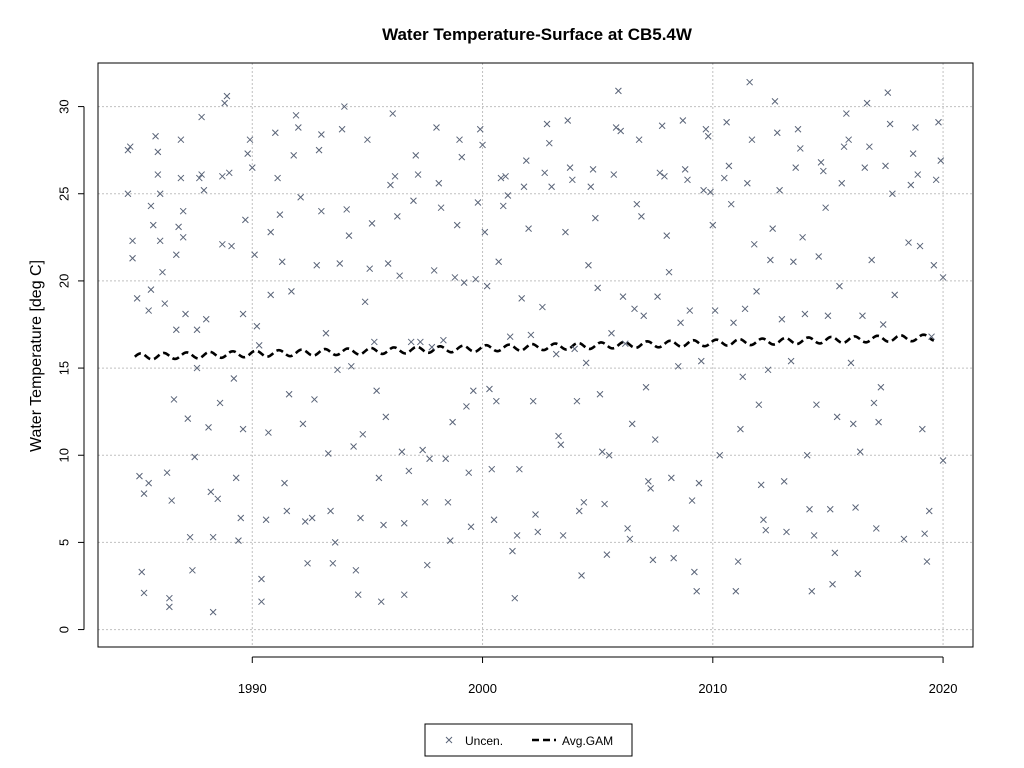 This screenshot has height=768, width=1024. What do you see at coordinates (534, 347) in the screenshot?
I see `gam-line` at bounding box center [534, 347].